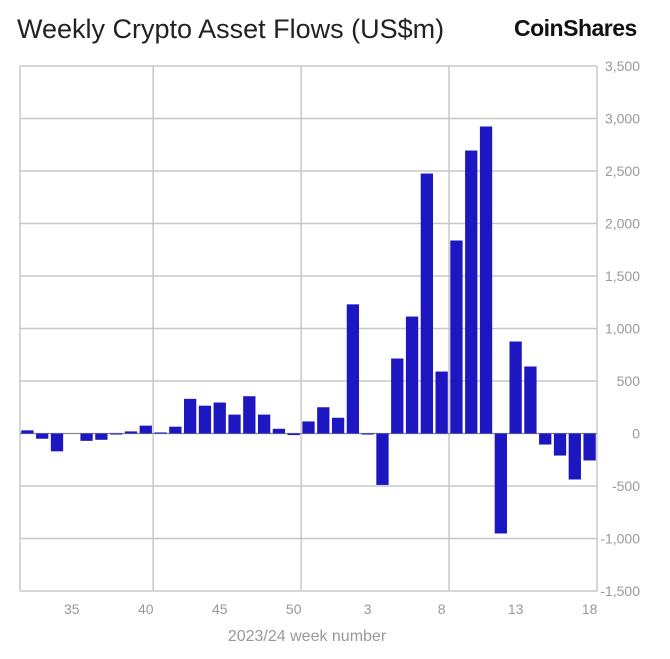 Image resolution: width=670 pixels, height=659 pixels. Describe the element at coordinates (220, 609) in the screenshot. I see `x-tick-label: 45` at that location.